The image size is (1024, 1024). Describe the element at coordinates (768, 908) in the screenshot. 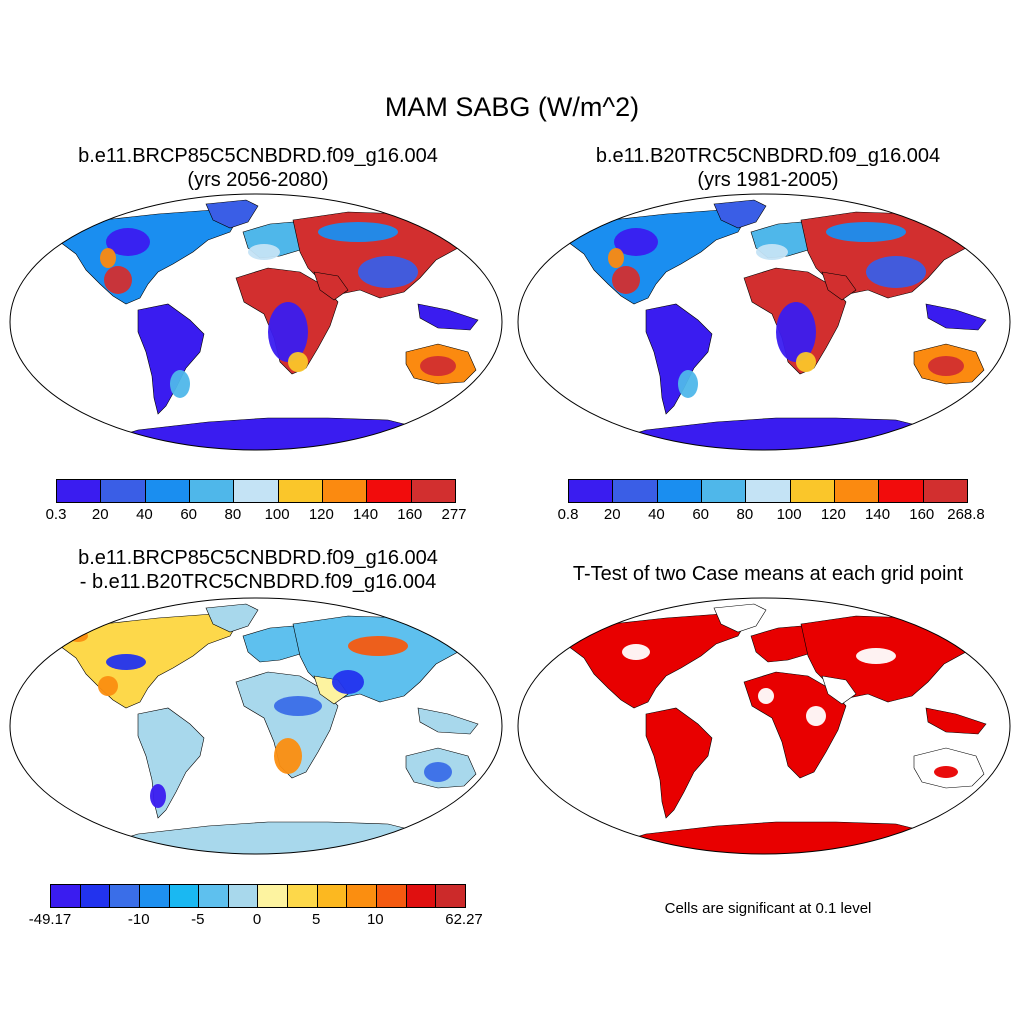

I see `significance-note: Cells are significant at 0.1 level` at that location.